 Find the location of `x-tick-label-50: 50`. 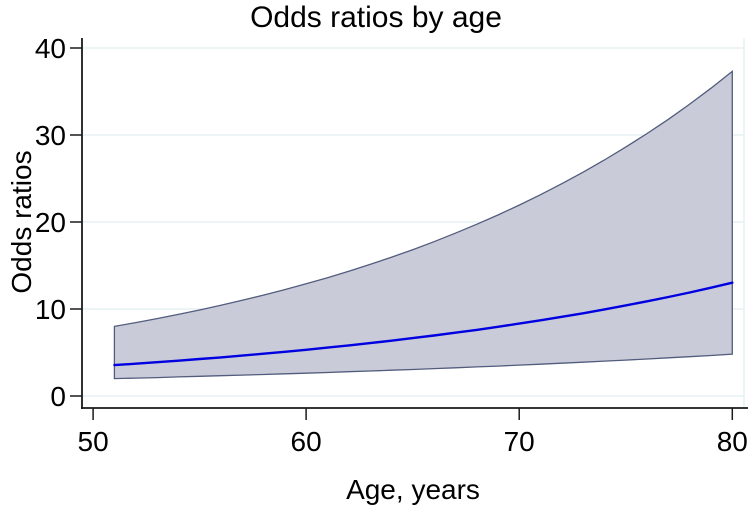

x-tick-label-50: 50 is located at coordinates (93, 441).